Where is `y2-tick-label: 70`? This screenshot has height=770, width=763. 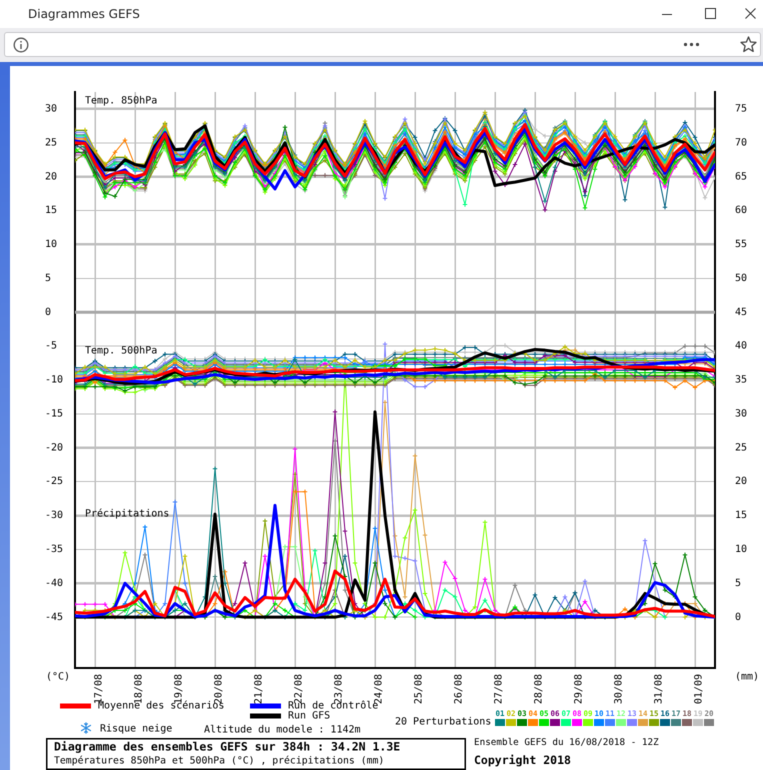 y2-tick-label: 70 is located at coordinates (741, 142).